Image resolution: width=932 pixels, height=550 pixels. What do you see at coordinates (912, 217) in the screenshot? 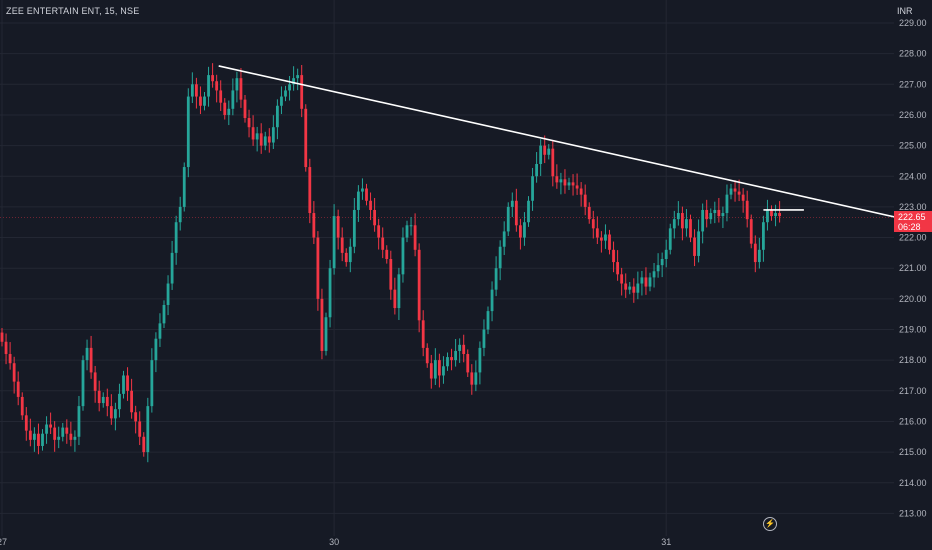
I see `last-price-value: 222.65` at bounding box center [912, 217].